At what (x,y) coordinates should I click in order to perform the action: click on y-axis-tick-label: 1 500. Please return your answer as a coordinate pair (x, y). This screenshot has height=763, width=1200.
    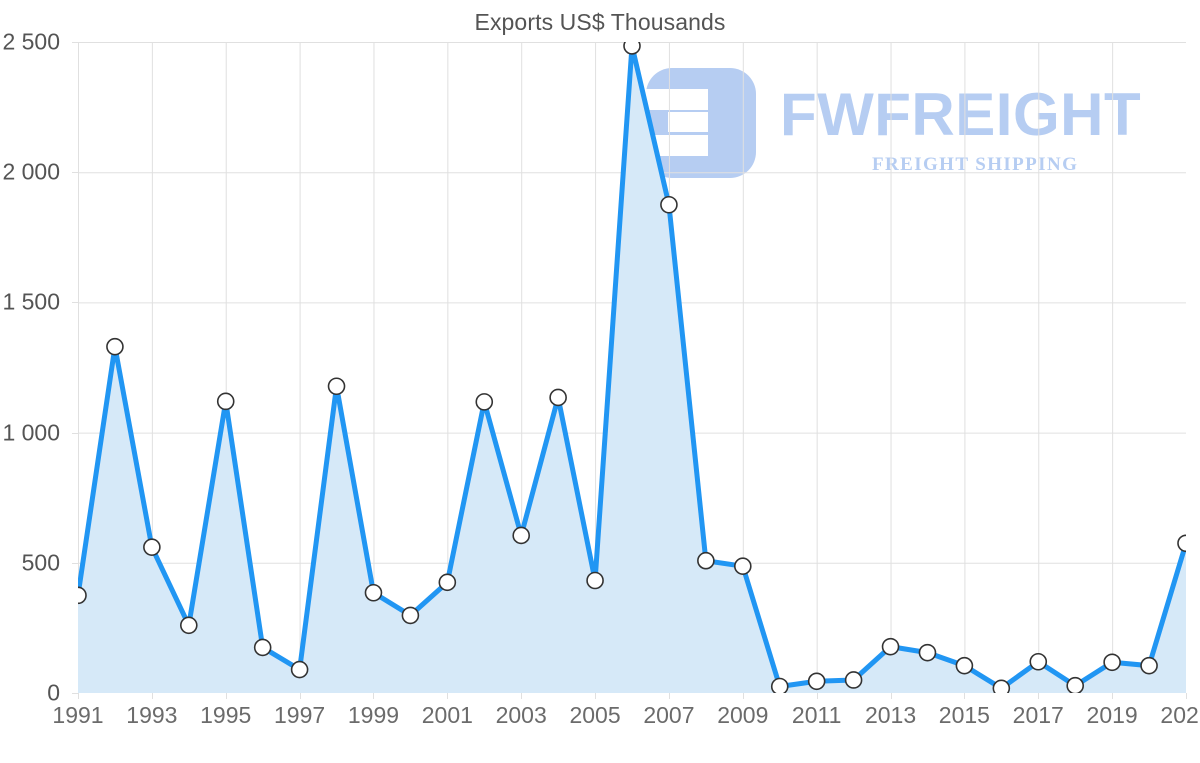
    Looking at the image, I should click on (31, 301).